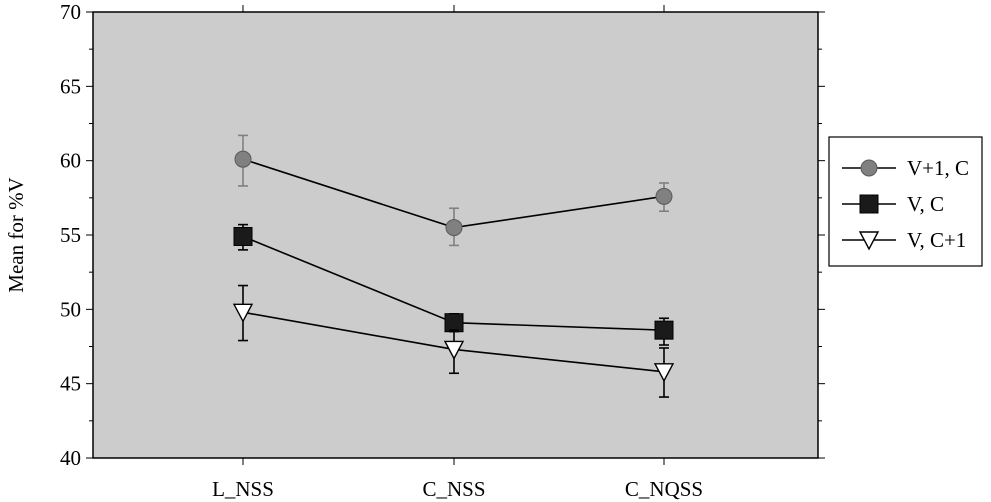 The image size is (991, 502). I want to click on x-tick-labels: L_NSS C_NSS C_NQSS, so click(457, 489).